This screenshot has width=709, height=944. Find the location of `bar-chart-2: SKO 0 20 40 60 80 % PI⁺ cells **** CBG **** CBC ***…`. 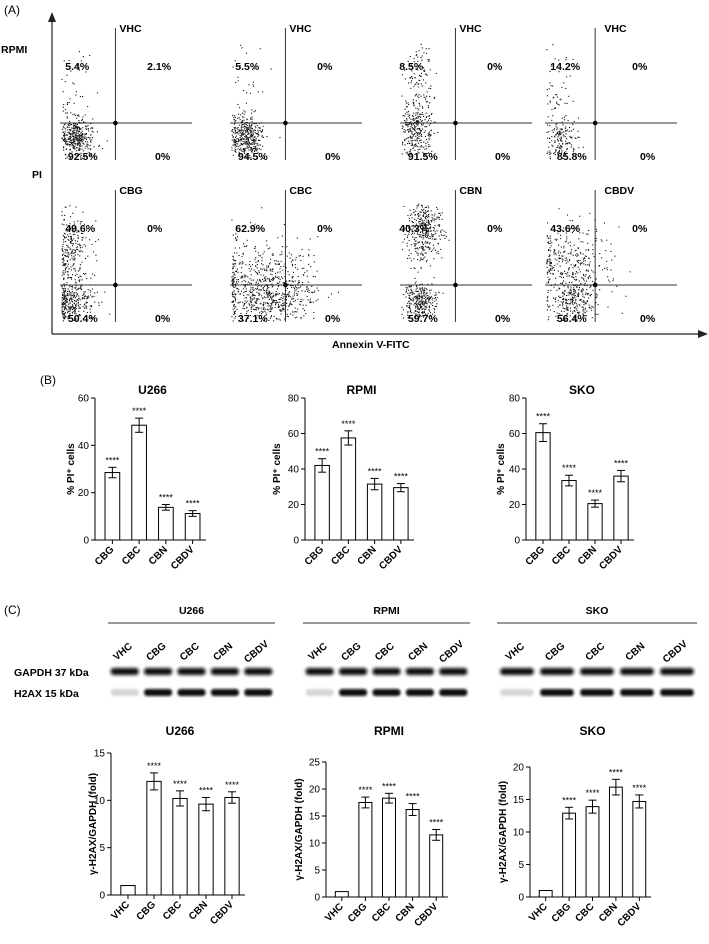

bar-chart-2: SKO 0 20 40 60 80 % PI⁺ cells **** CBG **** CBC ***… is located at coordinates (565, 477).